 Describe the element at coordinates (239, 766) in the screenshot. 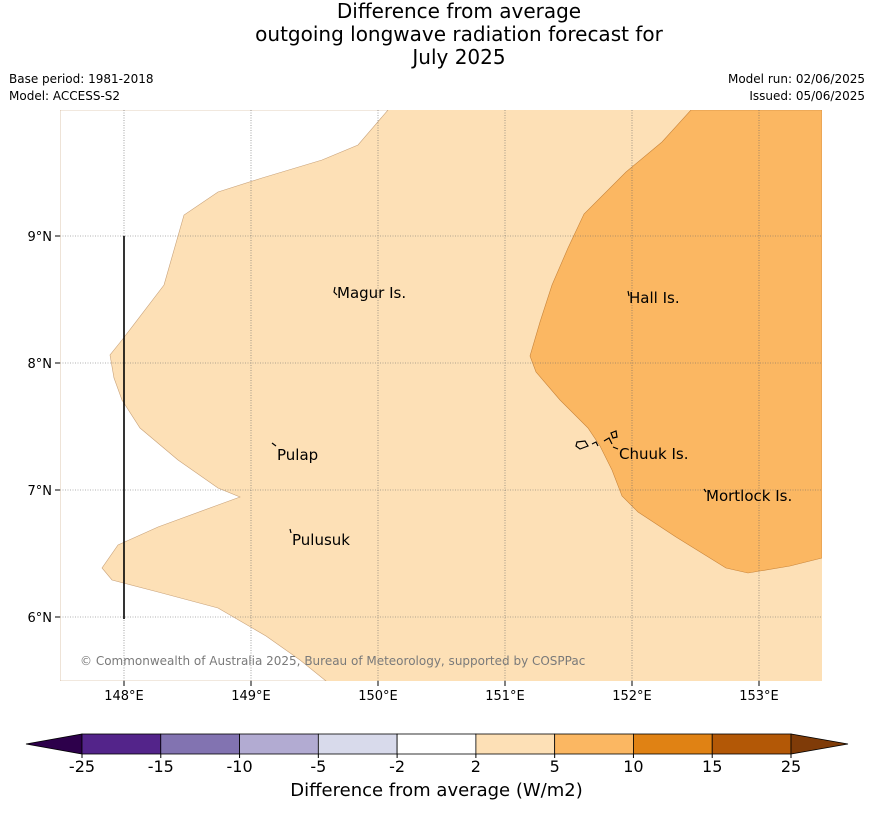

I see `colorbar-tick-label: -10` at that location.